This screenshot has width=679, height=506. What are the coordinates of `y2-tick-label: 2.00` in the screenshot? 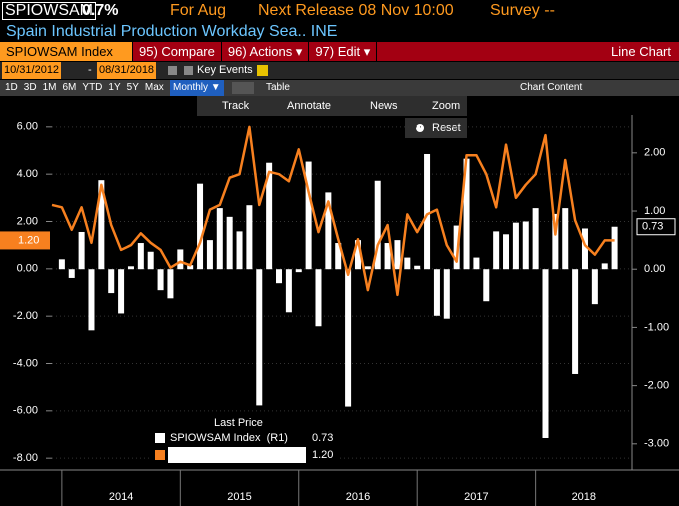 It's located at (654, 153).